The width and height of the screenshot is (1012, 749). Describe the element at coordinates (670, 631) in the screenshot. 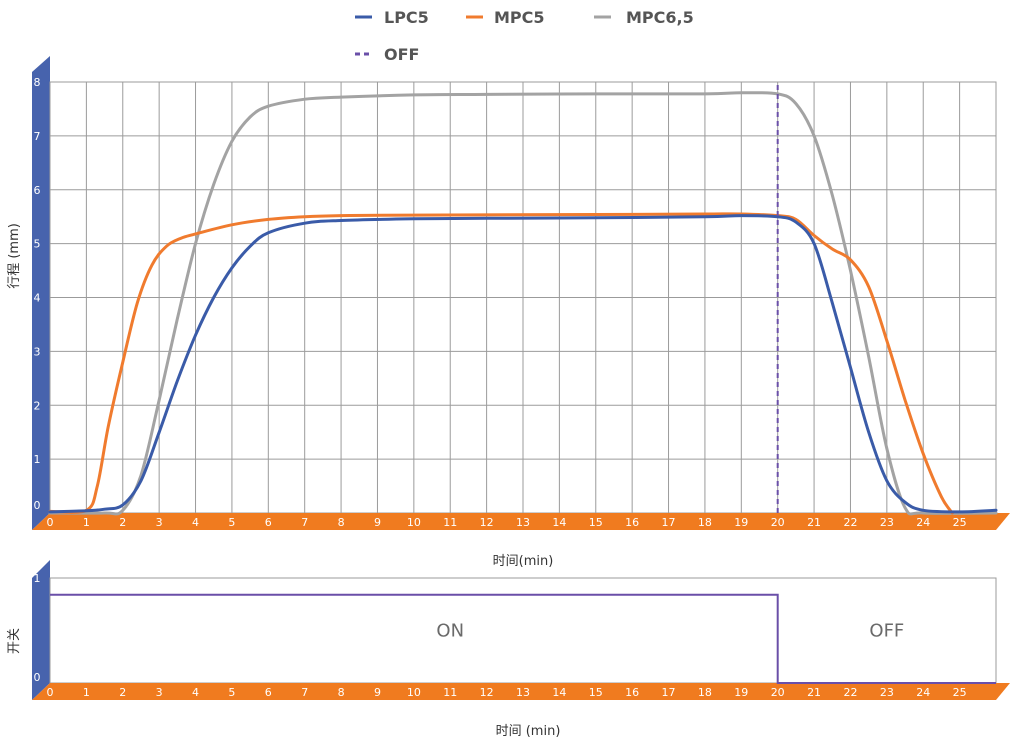

I see `state-labels: ON OFF` at that location.